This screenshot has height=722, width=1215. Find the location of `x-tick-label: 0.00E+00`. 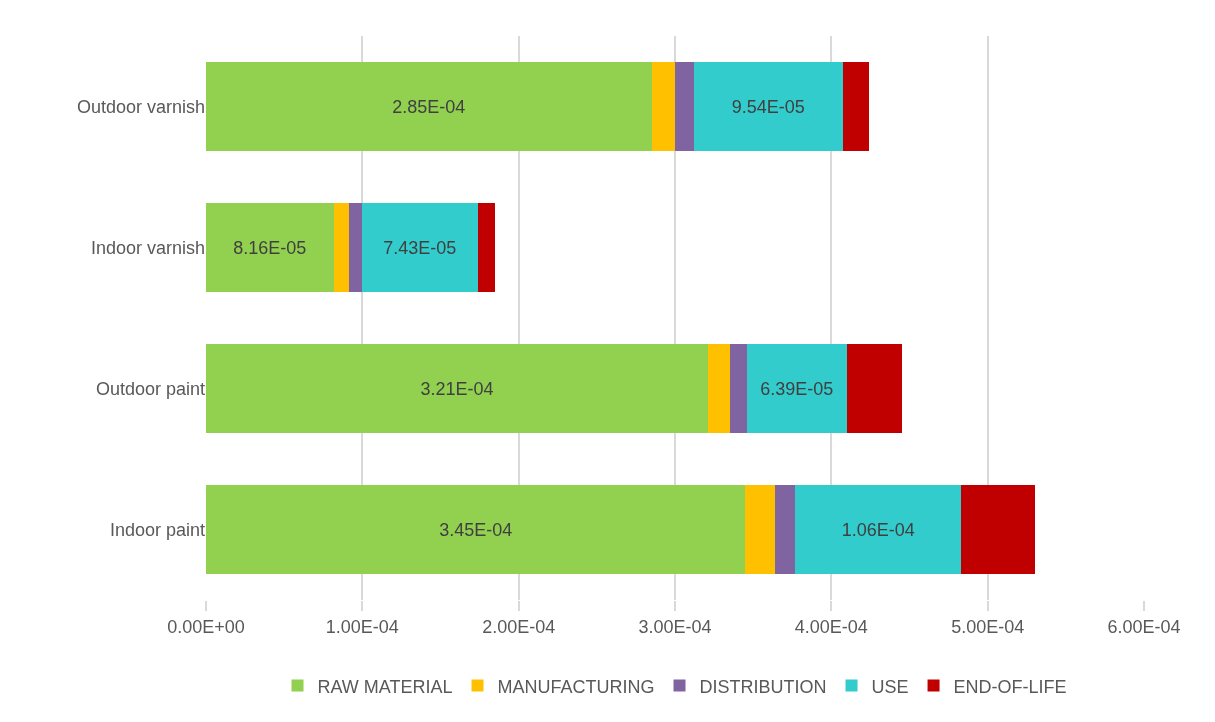

x-tick-label: 0.00E+00 is located at coordinates (206, 626).